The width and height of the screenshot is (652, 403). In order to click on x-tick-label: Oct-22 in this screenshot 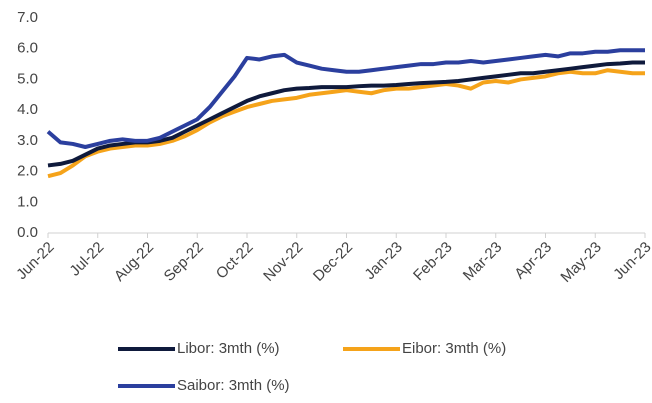, I will do `click(235, 261)`.